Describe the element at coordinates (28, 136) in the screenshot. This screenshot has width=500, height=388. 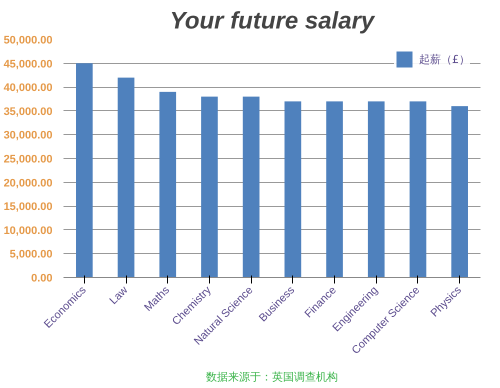
I see `y-tick-label: 30,000.00` at that location.